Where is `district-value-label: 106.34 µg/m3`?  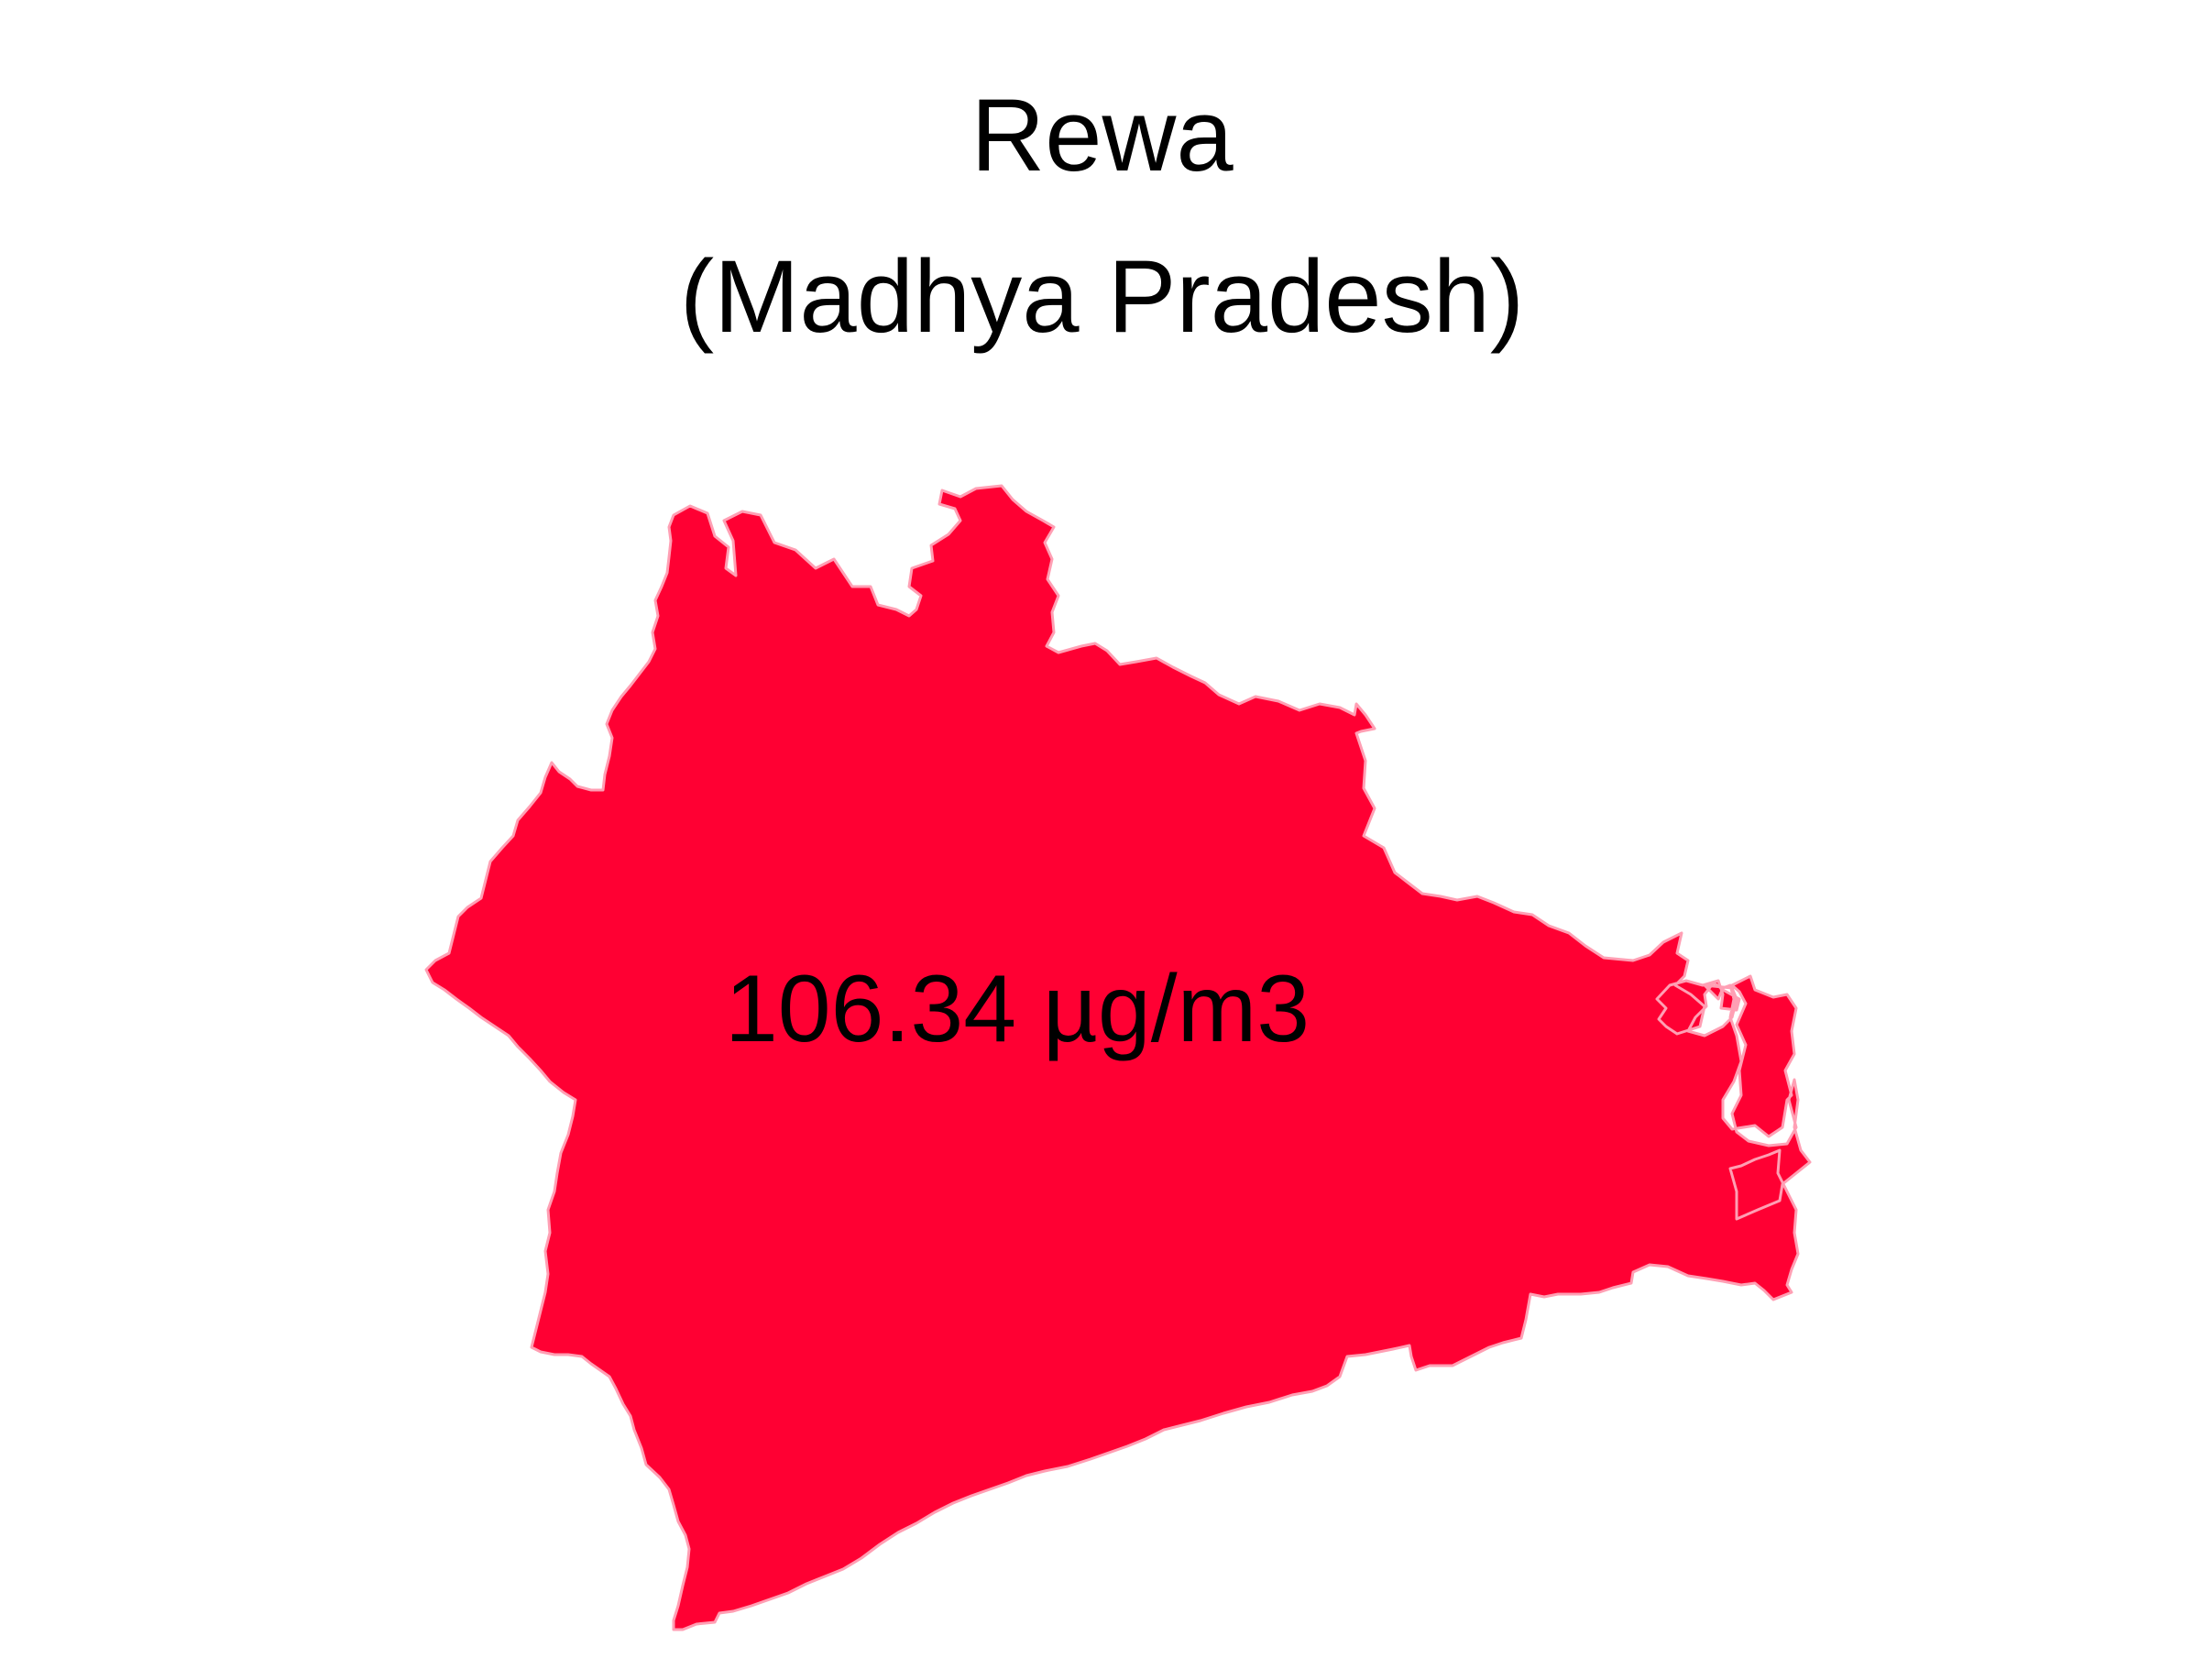
district-value-label: 106.34 µg/m3 is located at coordinates (1017, 1009).